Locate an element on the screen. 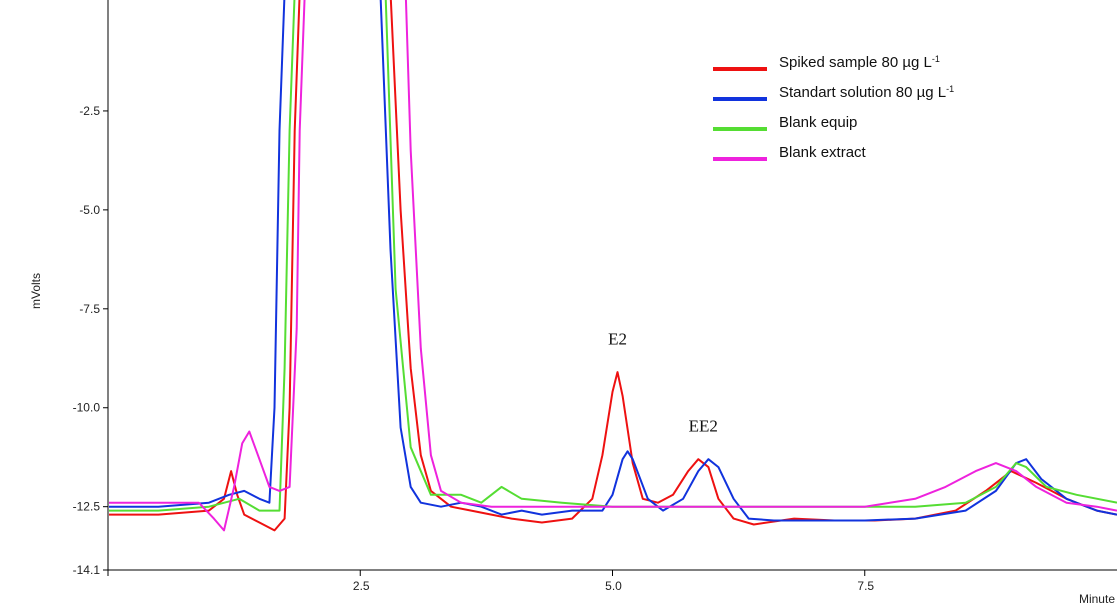 This screenshot has height=611, width=1117. y-axis-title: mVolts is located at coordinates (36, 291).